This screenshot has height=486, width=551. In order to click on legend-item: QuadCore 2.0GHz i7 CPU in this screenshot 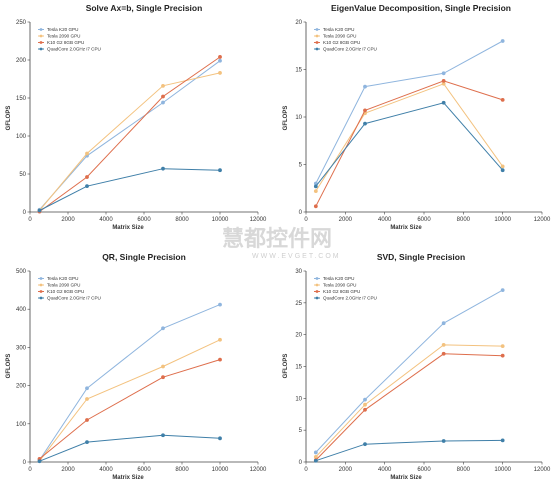, I will do `click(69, 49)`.